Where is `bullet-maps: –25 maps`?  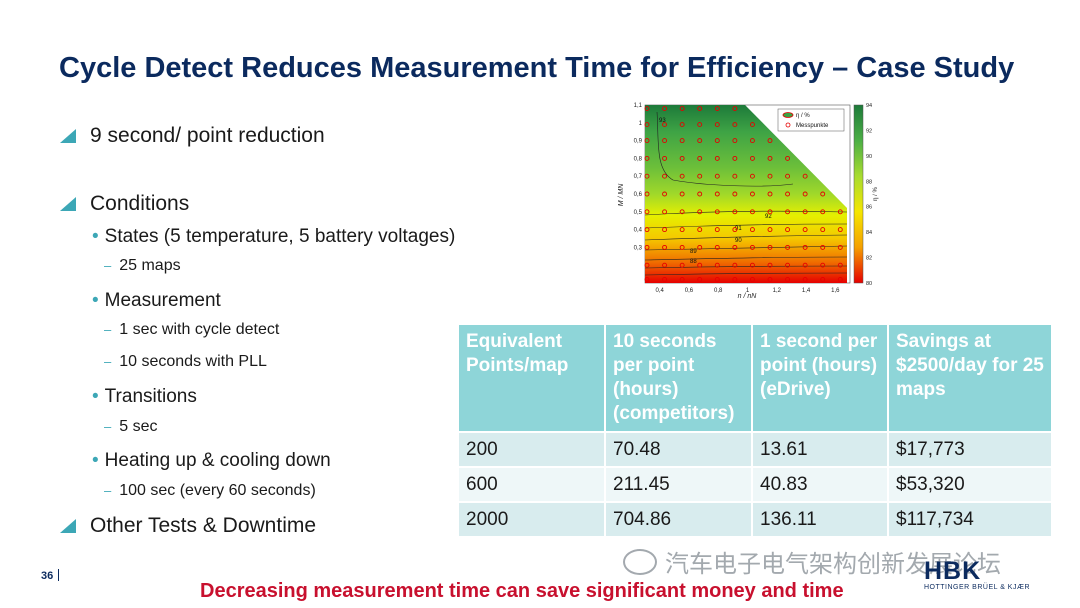
bullet-maps: –25 maps is located at coordinates (142, 265).